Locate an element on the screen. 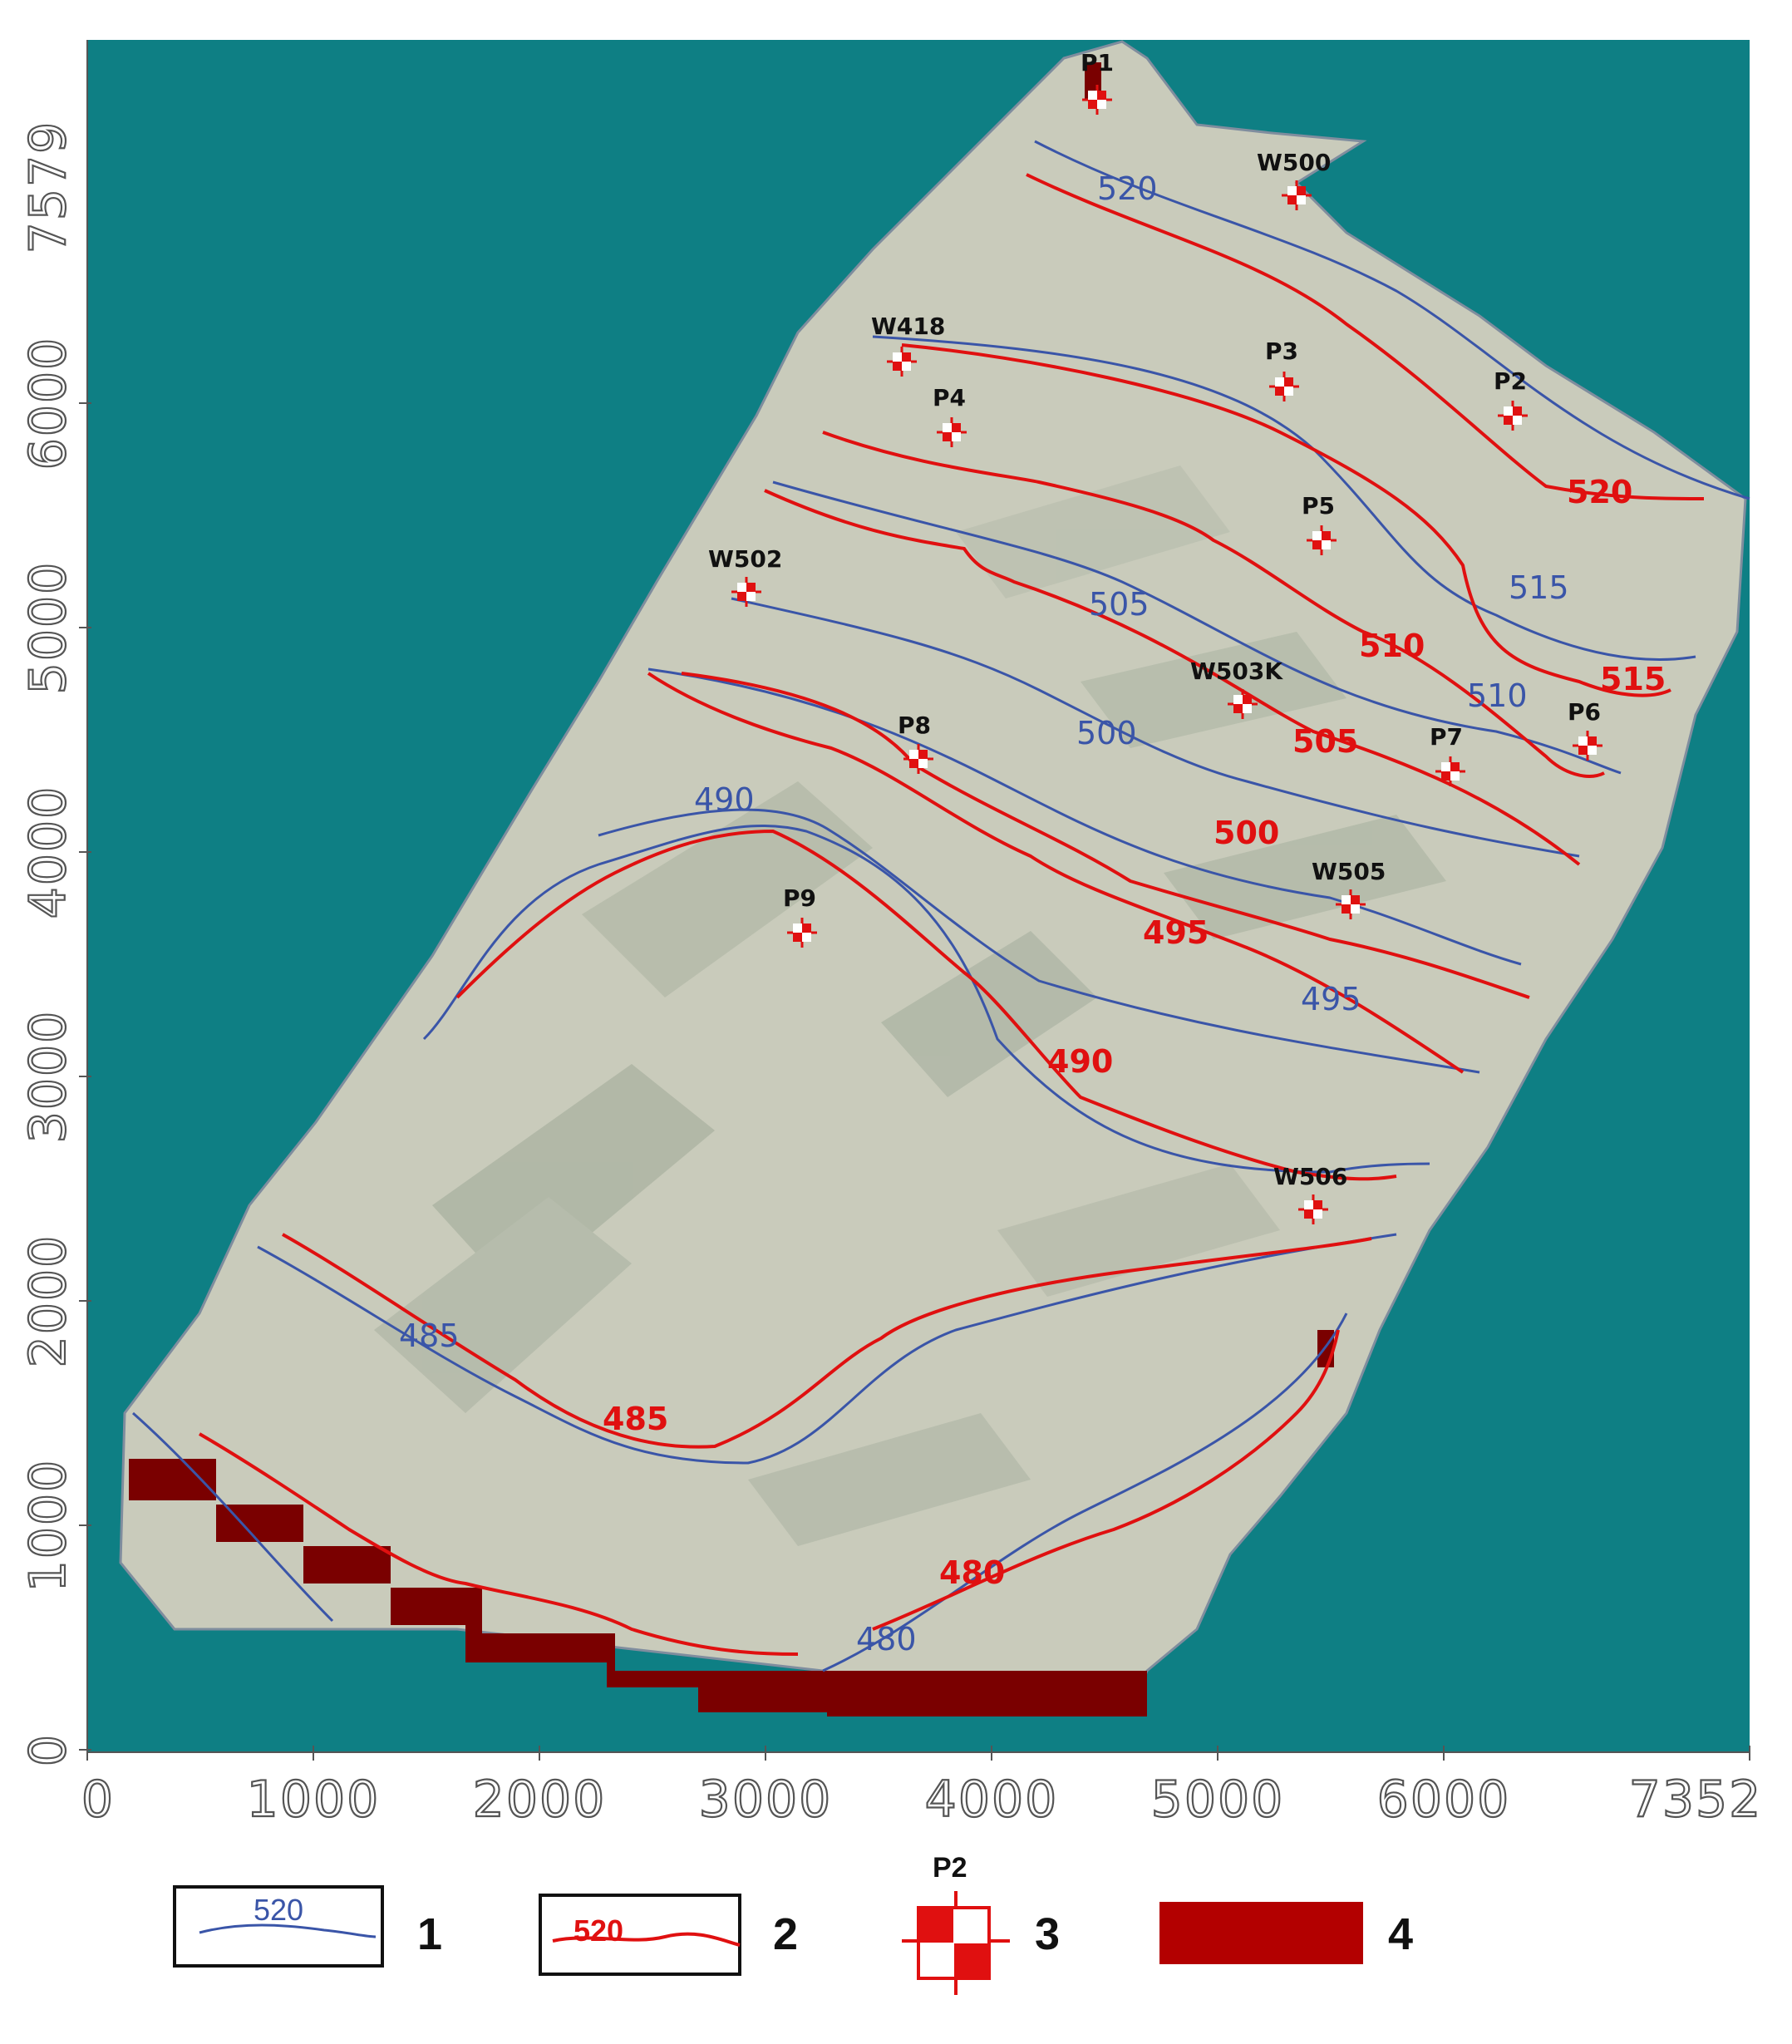 The height and width of the screenshot is (2044, 1792). y-tick-label: 5000 is located at coordinates (48, 628).